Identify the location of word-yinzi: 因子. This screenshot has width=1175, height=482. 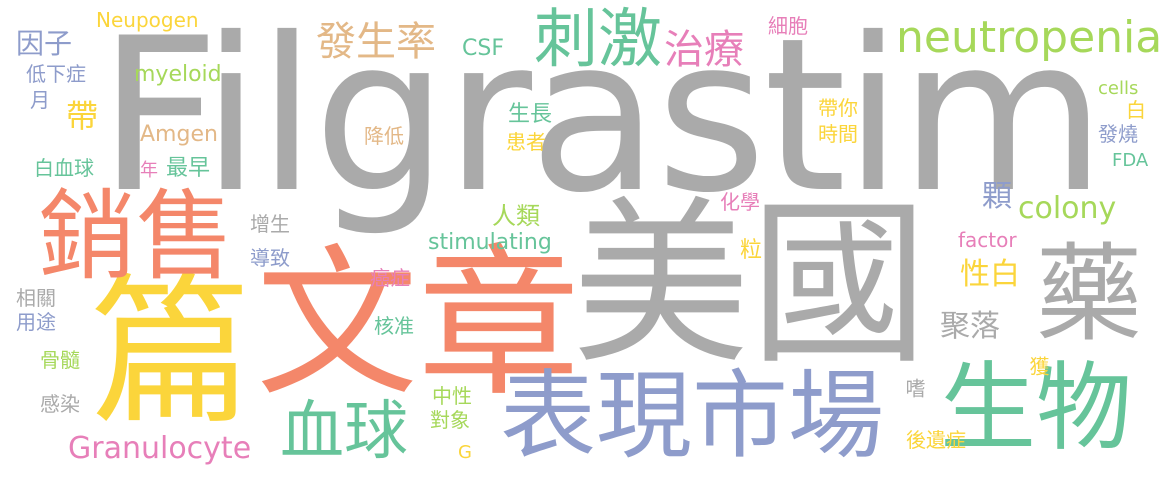
(44, 44).